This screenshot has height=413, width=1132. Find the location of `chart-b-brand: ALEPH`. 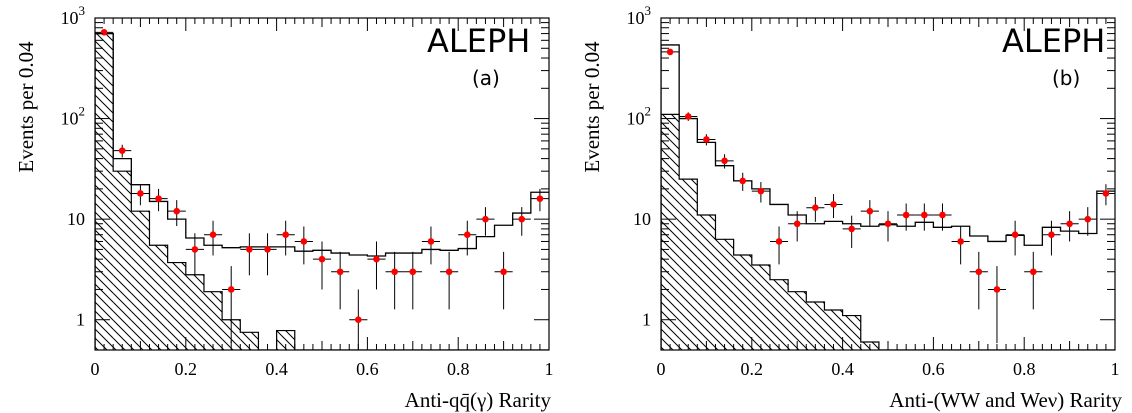

chart-b-brand: ALEPH is located at coordinates (1053, 41).